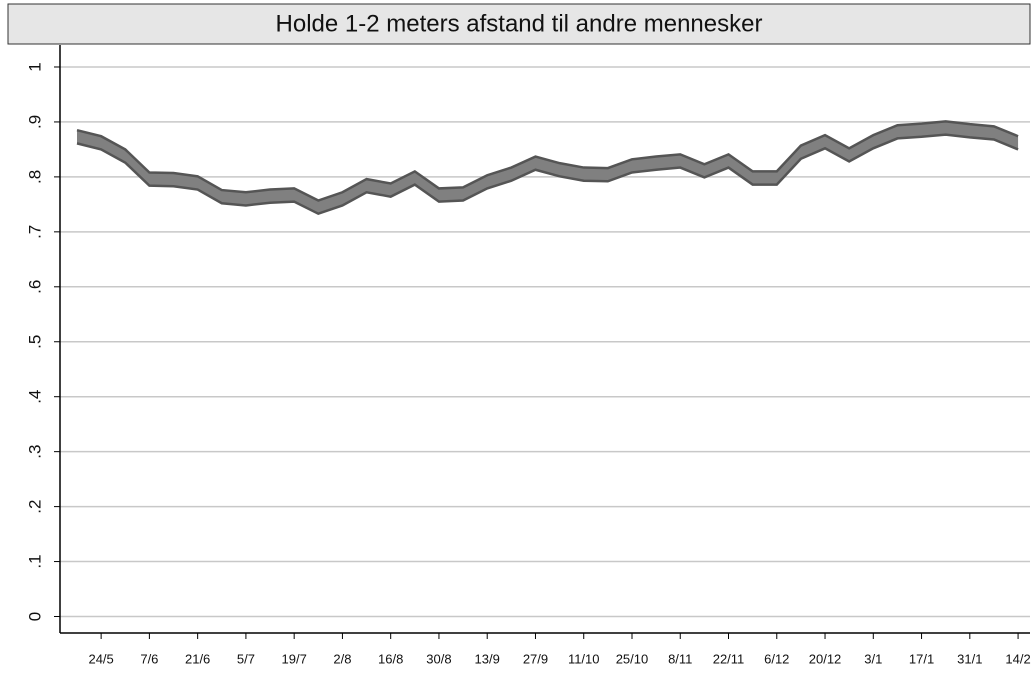  What do you see at coordinates (34, 122) in the screenshot?
I see `y-tick-label: .9` at bounding box center [34, 122].